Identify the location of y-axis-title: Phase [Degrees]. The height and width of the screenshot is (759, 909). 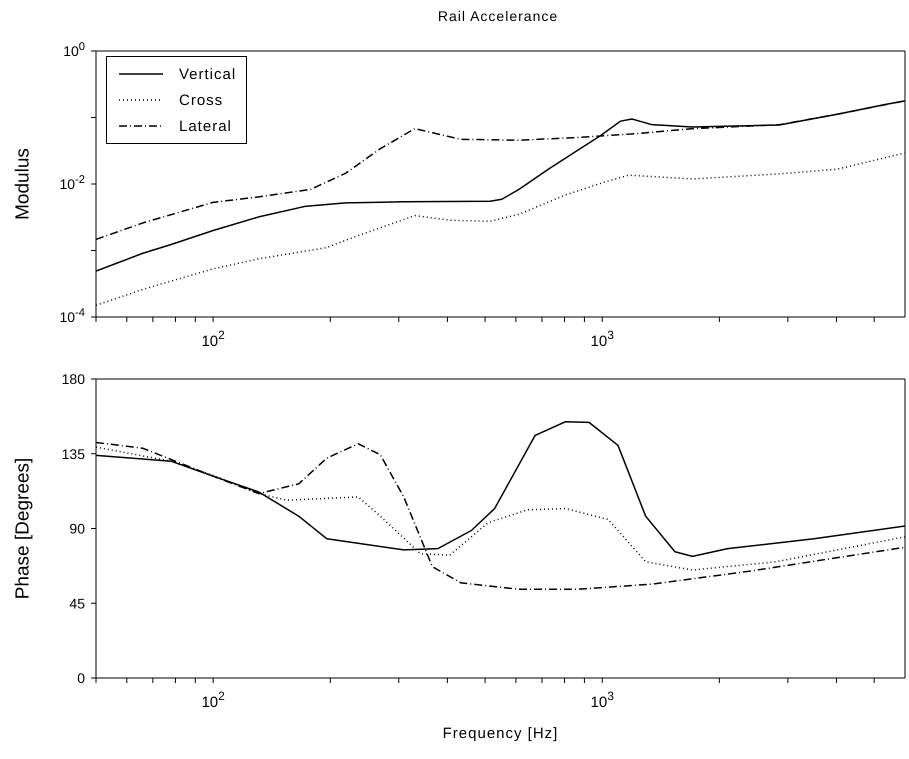
(23, 529).